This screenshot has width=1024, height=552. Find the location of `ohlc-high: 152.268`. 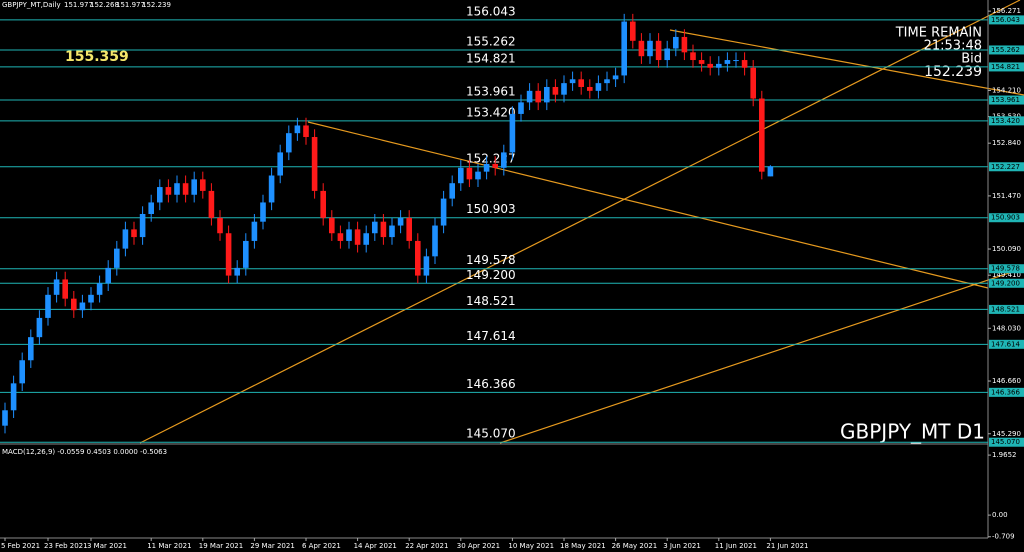

ohlc-high: 152.268 is located at coordinates (104, 5).